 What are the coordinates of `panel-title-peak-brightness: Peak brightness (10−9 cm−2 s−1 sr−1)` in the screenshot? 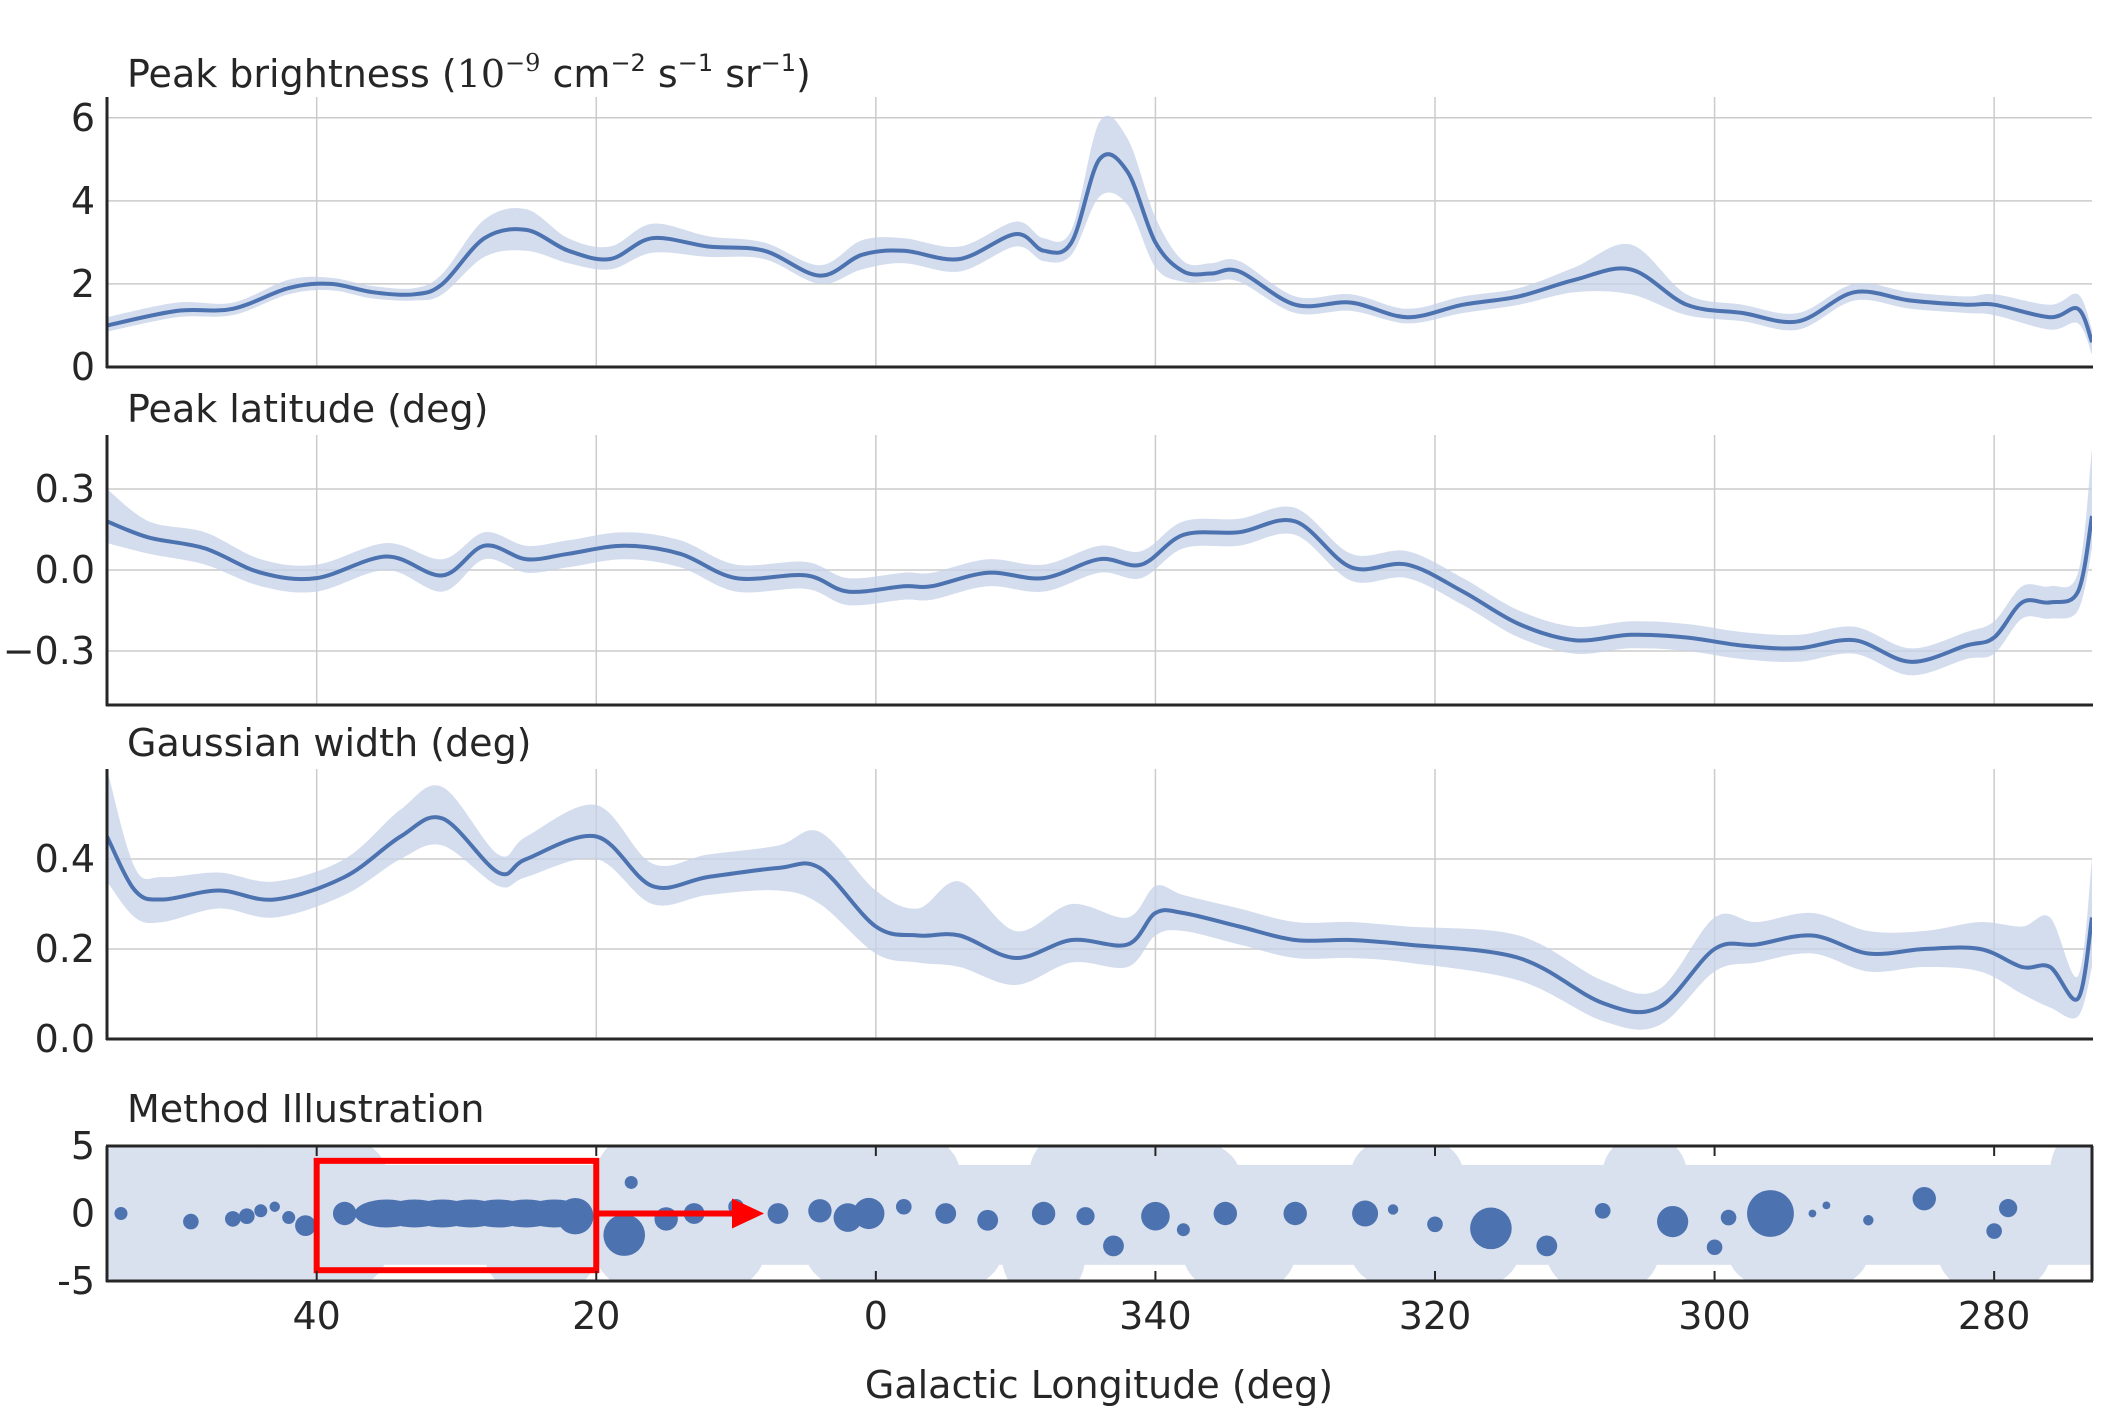 It's located at (469, 72).